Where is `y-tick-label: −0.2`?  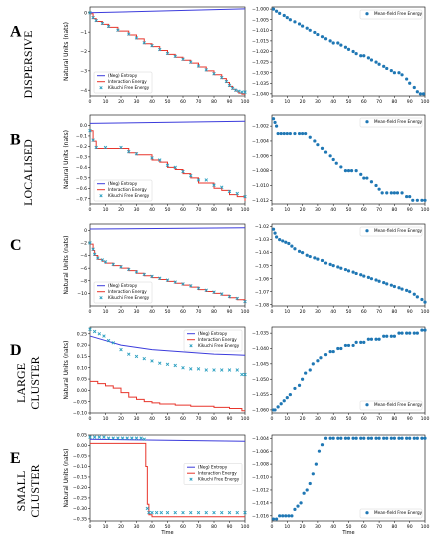
y-tick-label: −0.2 is located at coordinates (81, 147).